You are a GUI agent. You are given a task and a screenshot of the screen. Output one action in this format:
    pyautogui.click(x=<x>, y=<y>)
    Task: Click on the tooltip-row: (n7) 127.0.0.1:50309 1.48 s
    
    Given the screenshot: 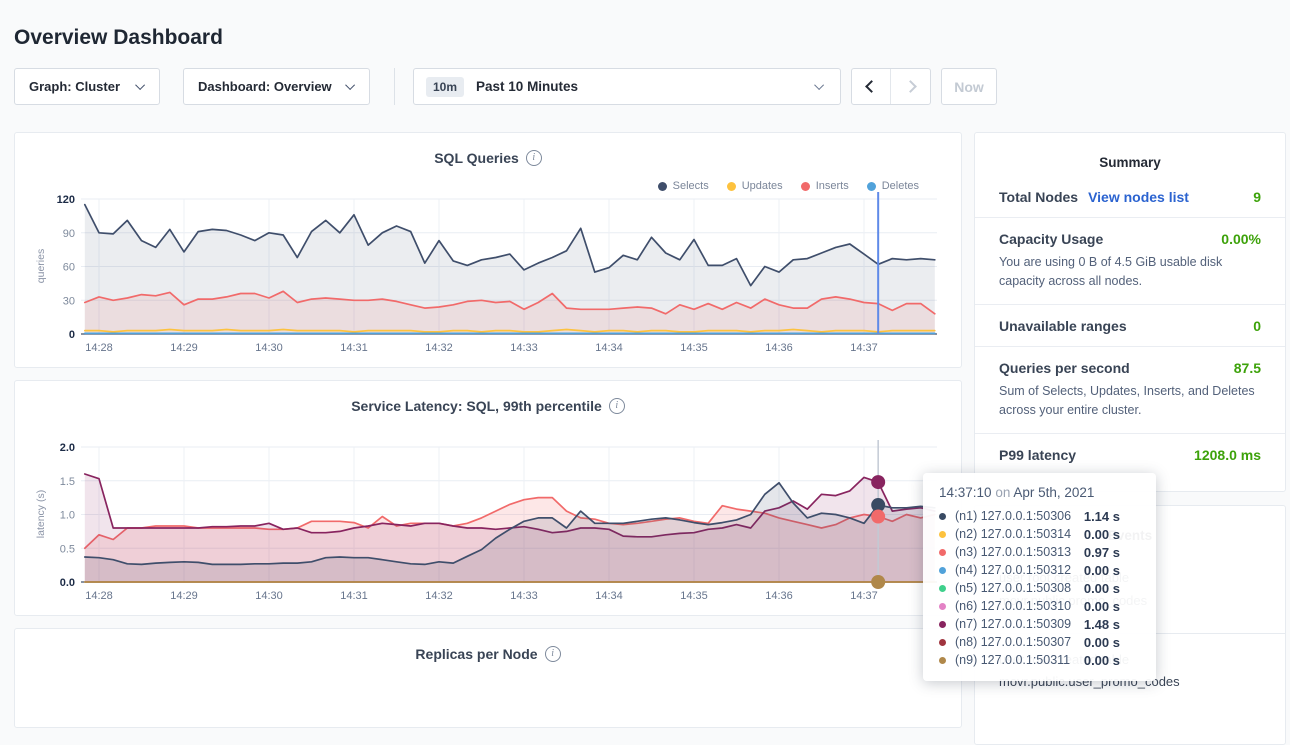 What is the action you would take?
    pyautogui.click(x=1039, y=624)
    